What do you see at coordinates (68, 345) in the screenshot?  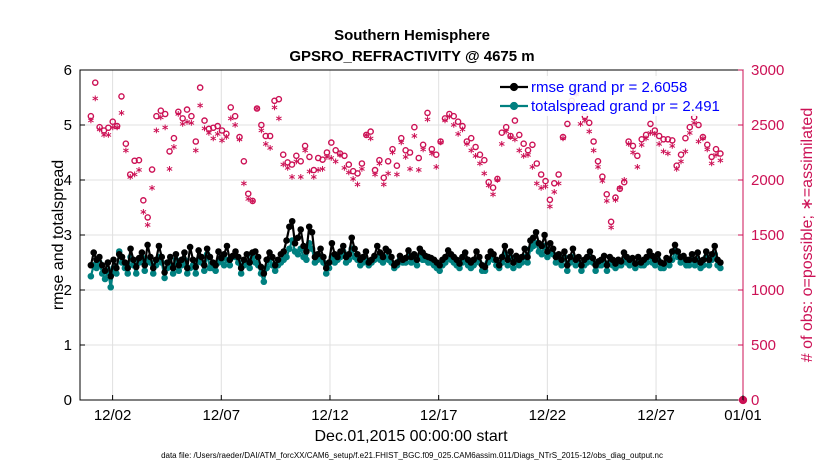 I see `y-tick-label: 1` at bounding box center [68, 345].